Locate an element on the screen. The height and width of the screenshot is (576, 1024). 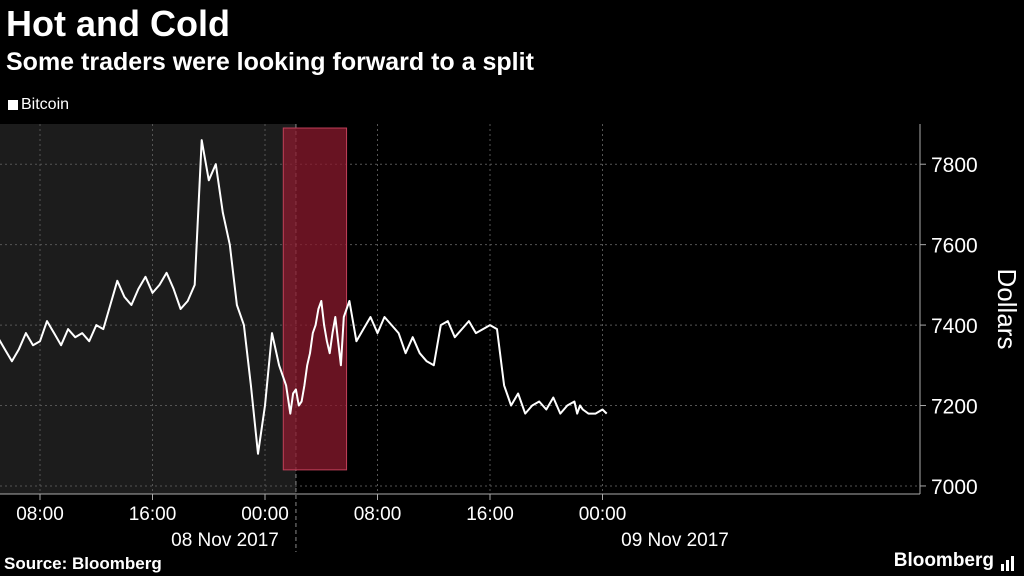
chart-title: Hot and Cold is located at coordinates (118, 23).